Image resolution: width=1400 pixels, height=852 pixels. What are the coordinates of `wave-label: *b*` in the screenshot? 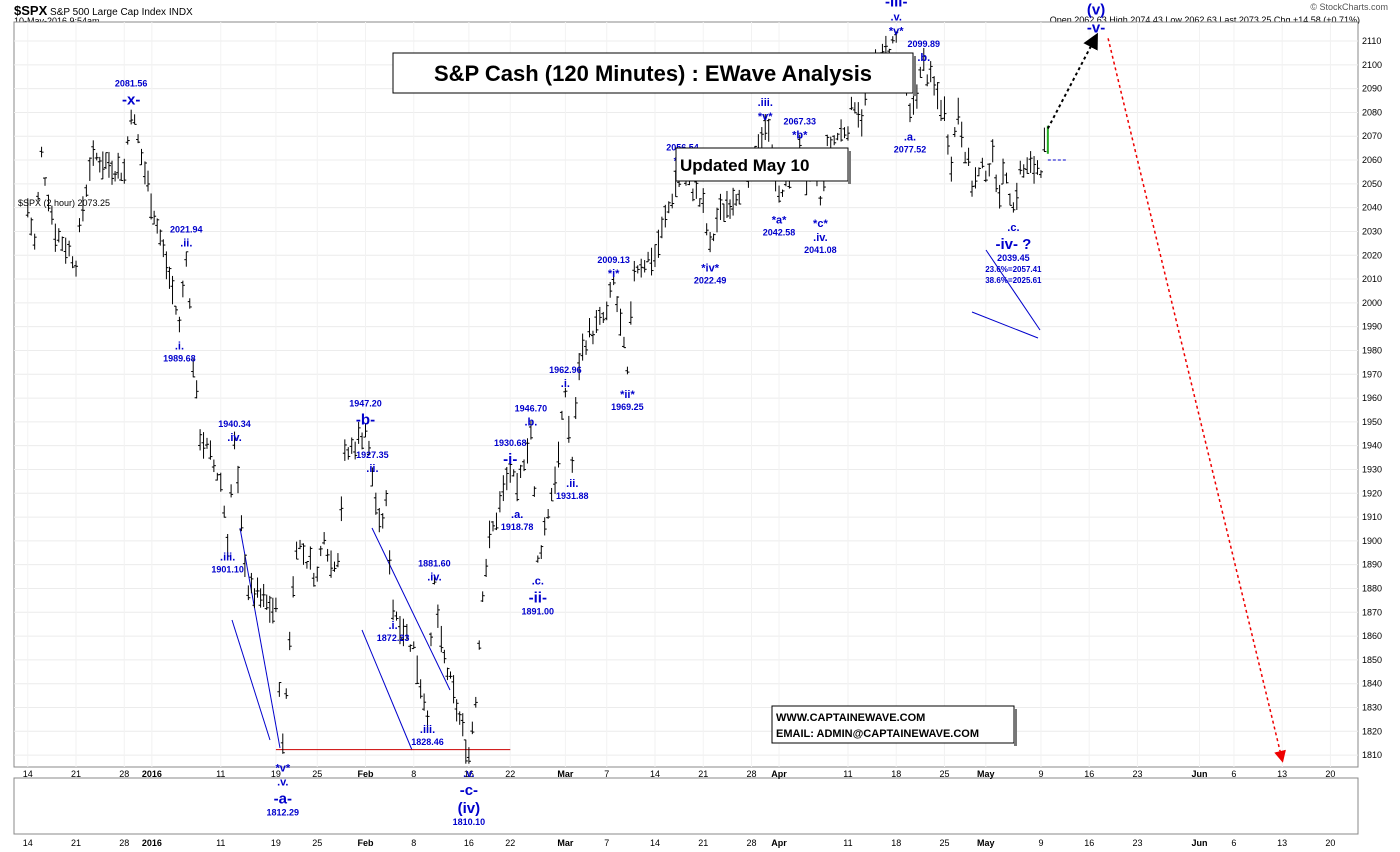 It's located at (800, 136).